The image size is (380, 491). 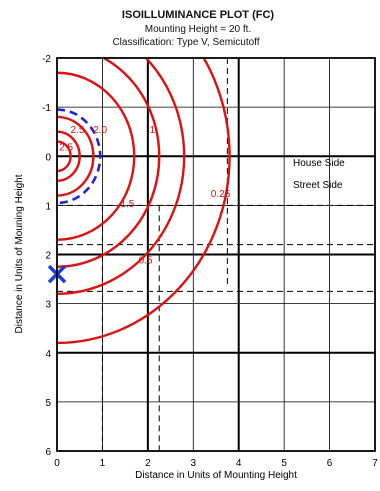 What do you see at coordinates (221, 194) in the screenshot?
I see `contour-label: 0.25` at bounding box center [221, 194].